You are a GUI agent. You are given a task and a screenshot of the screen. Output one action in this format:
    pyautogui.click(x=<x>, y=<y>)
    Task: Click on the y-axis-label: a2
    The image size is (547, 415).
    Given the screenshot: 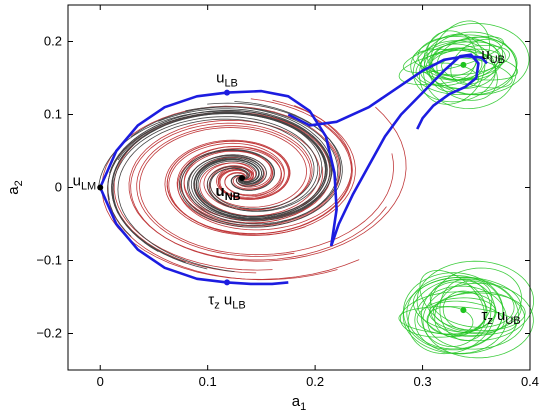 What is the action you would take?
    pyautogui.click(x=15, y=187)
    